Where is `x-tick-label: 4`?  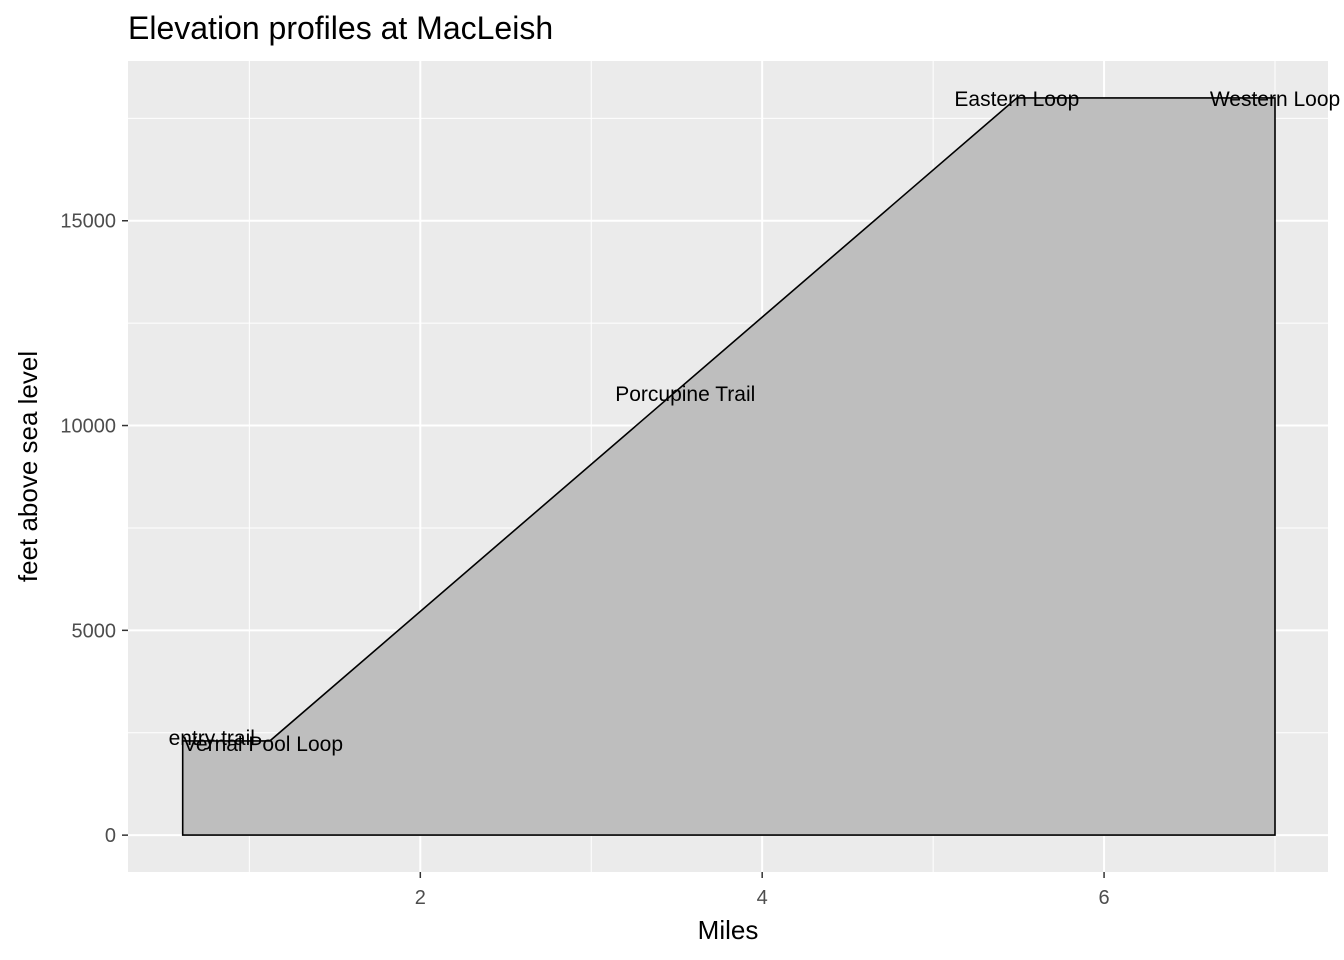 x-tick-label: 4 is located at coordinates (762, 898).